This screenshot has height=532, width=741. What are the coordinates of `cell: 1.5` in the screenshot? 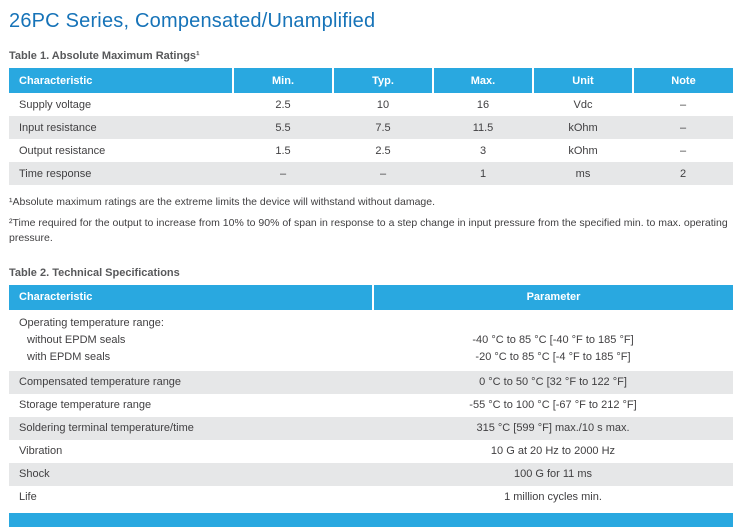 It's located at (283, 150).